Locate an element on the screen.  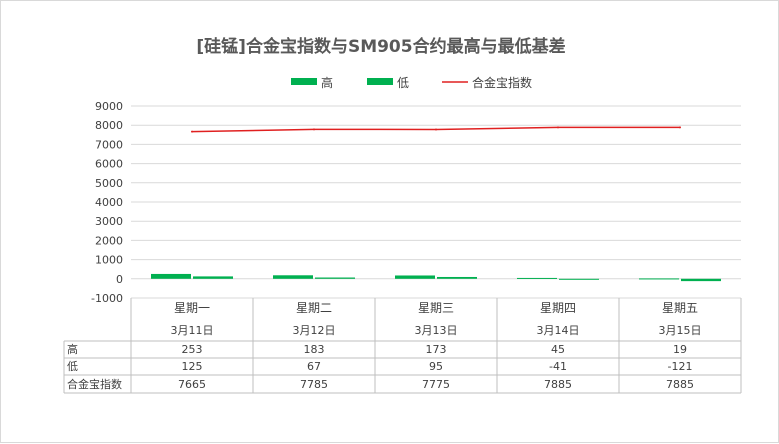
date-label: 3月11日 is located at coordinates (192, 330).